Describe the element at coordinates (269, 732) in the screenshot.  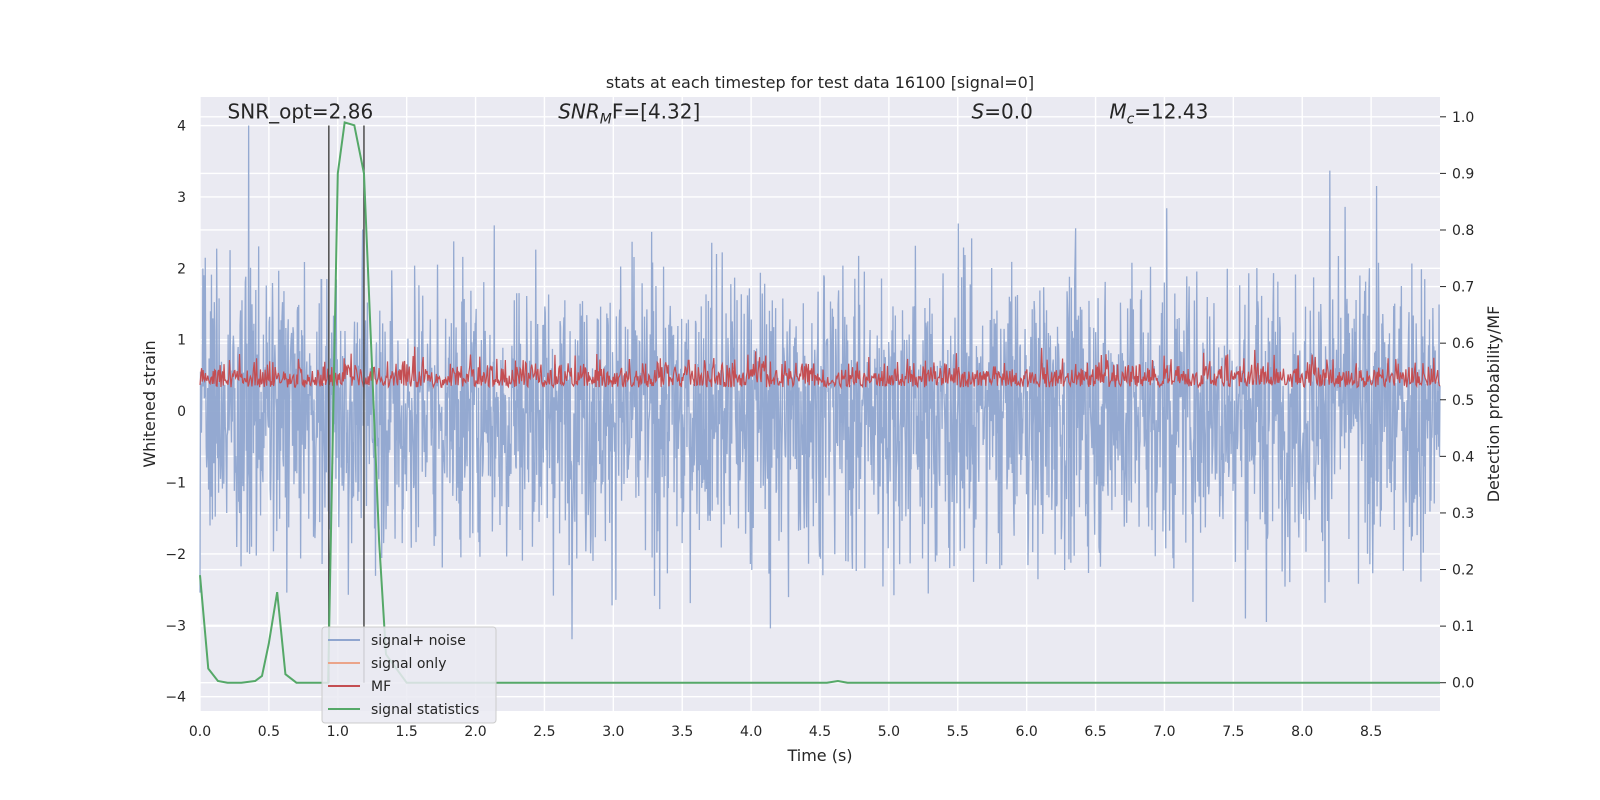
I see `x-tick-label: 0.5` at that location.